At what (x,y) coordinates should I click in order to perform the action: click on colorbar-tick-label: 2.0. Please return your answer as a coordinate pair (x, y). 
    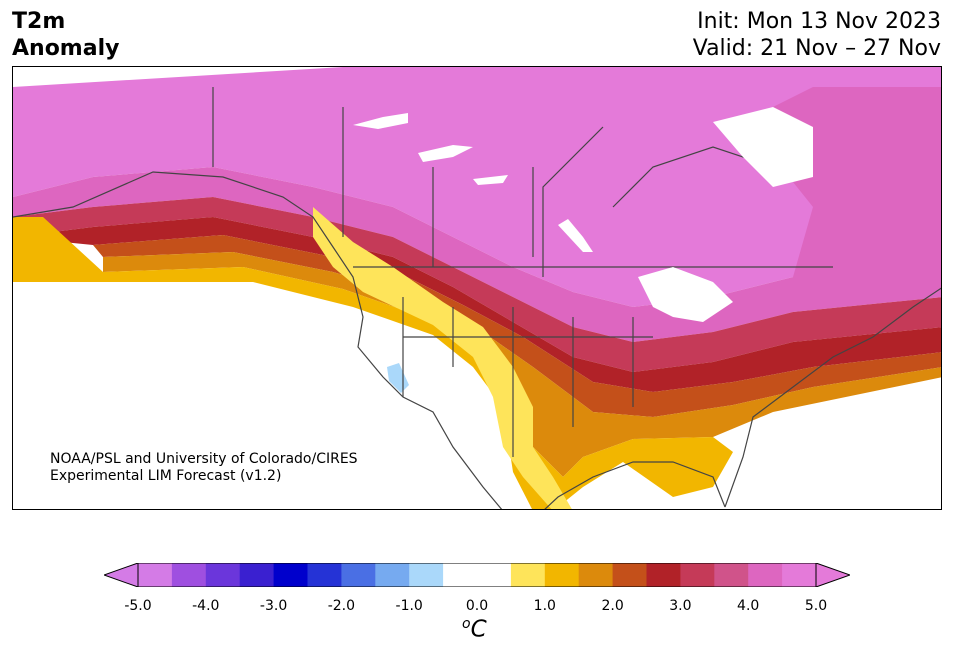
    Looking at the image, I should click on (612, 606).